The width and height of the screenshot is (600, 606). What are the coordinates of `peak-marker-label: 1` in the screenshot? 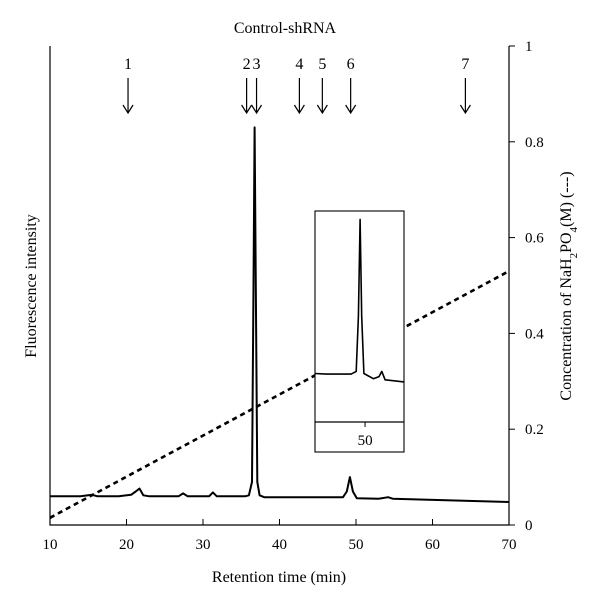 It's located at (128, 64).